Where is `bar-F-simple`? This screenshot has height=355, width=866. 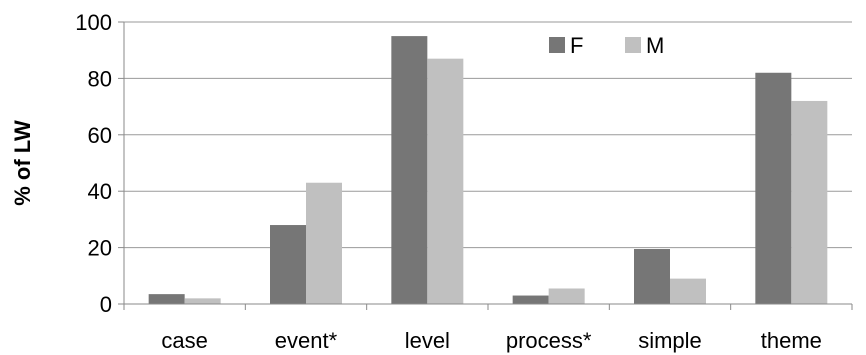 bar-F-simple is located at coordinates (652, 276).